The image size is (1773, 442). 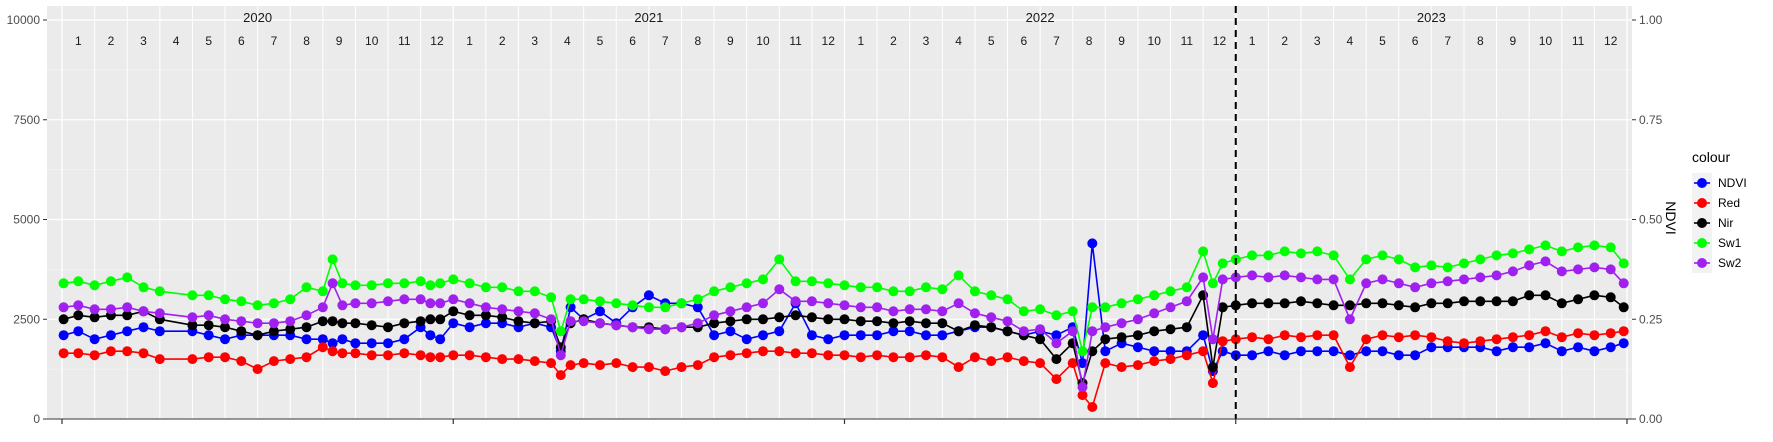 What do you see at coordinates (567, 41) in the screenshot?
I see `month-label: 4` at bounding box center [567, 41].